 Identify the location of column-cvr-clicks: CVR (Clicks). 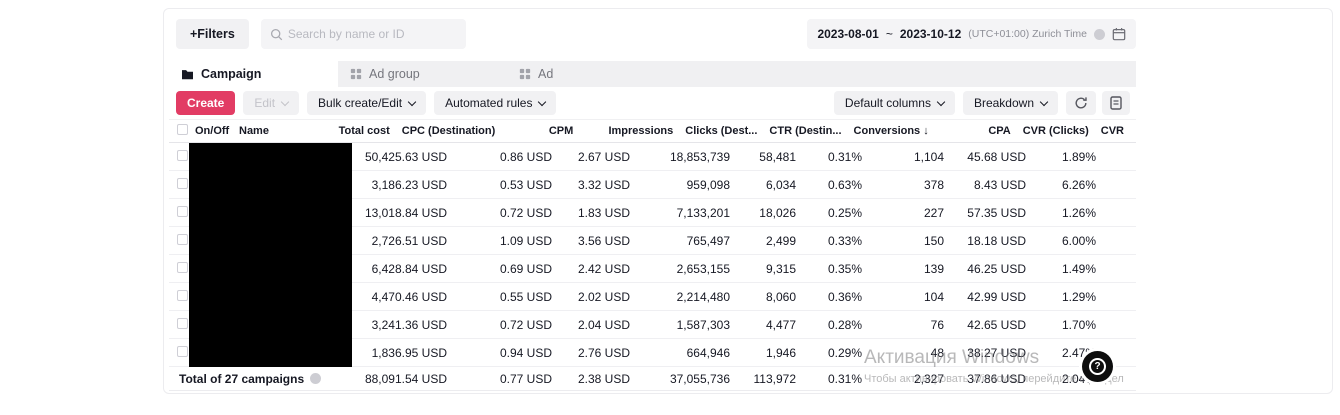
(1055, 131).